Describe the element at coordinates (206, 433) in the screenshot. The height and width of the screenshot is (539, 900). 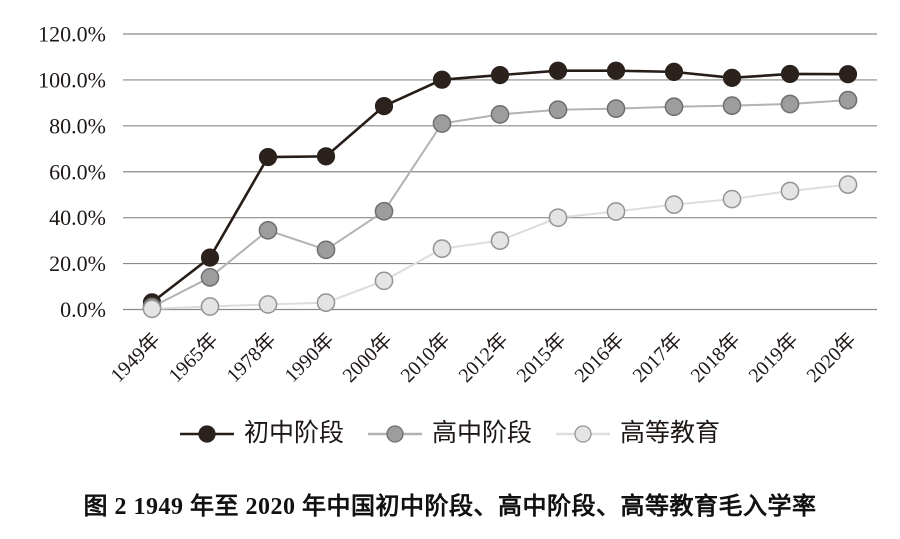
I see `legend-marker-junior-secondary-icon` at that location.